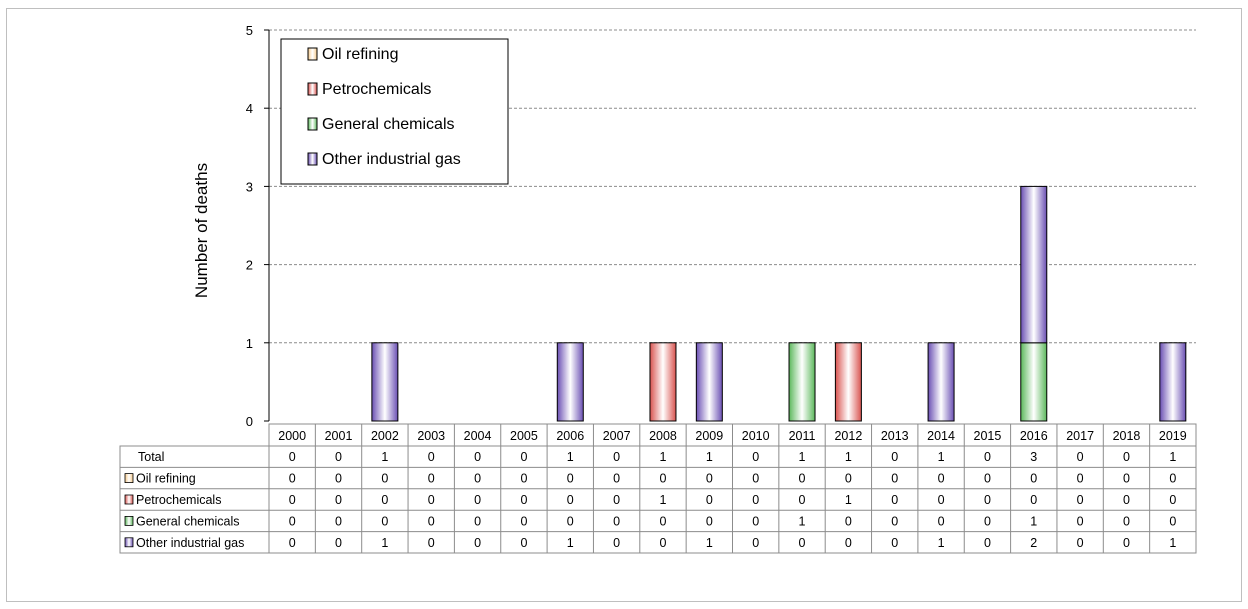 The width and height of the screenshot is (1248, 609). I want to click on legend-label: Petrochemicals, so click(376, 89).